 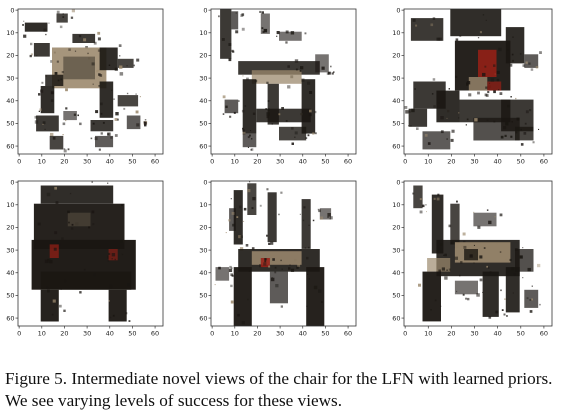 I want to click on chair-render-view-6-icon, so click(x=476, y=253).